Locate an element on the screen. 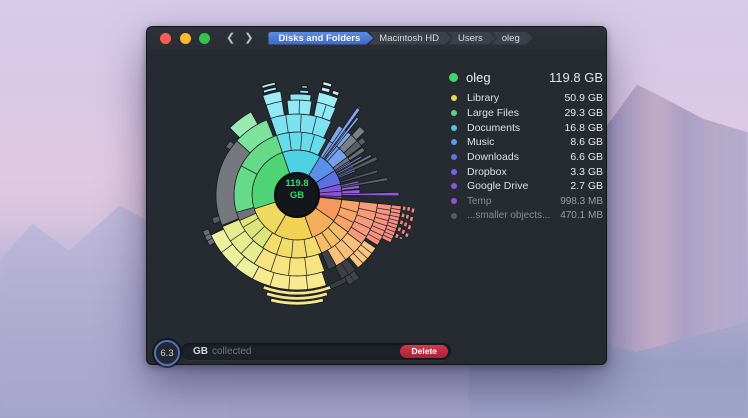 The height and width of the screenshot is (418, 748). breadcrumb-item-disks-and-folders: Disks and Folders is located at coordinates (320, 38).